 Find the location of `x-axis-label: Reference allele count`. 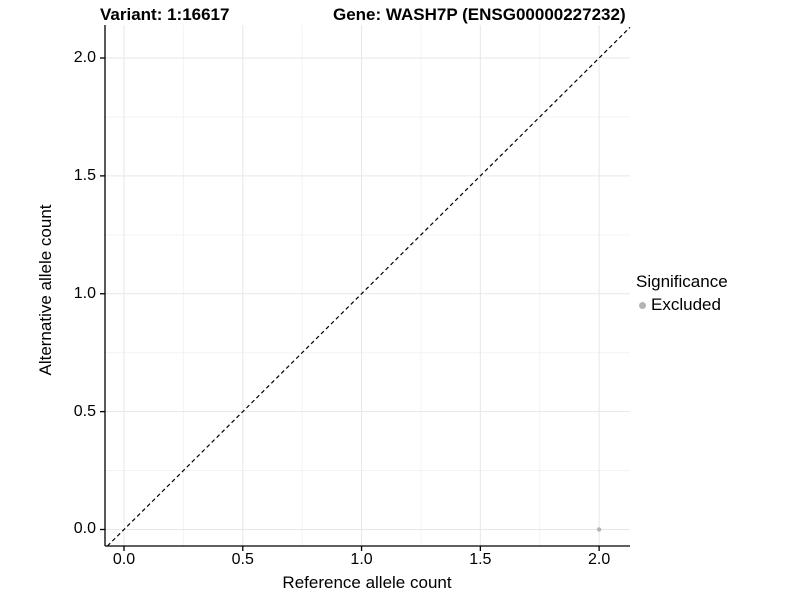

x-axis-label: Reference allele count is located at coordinates (367, 582).